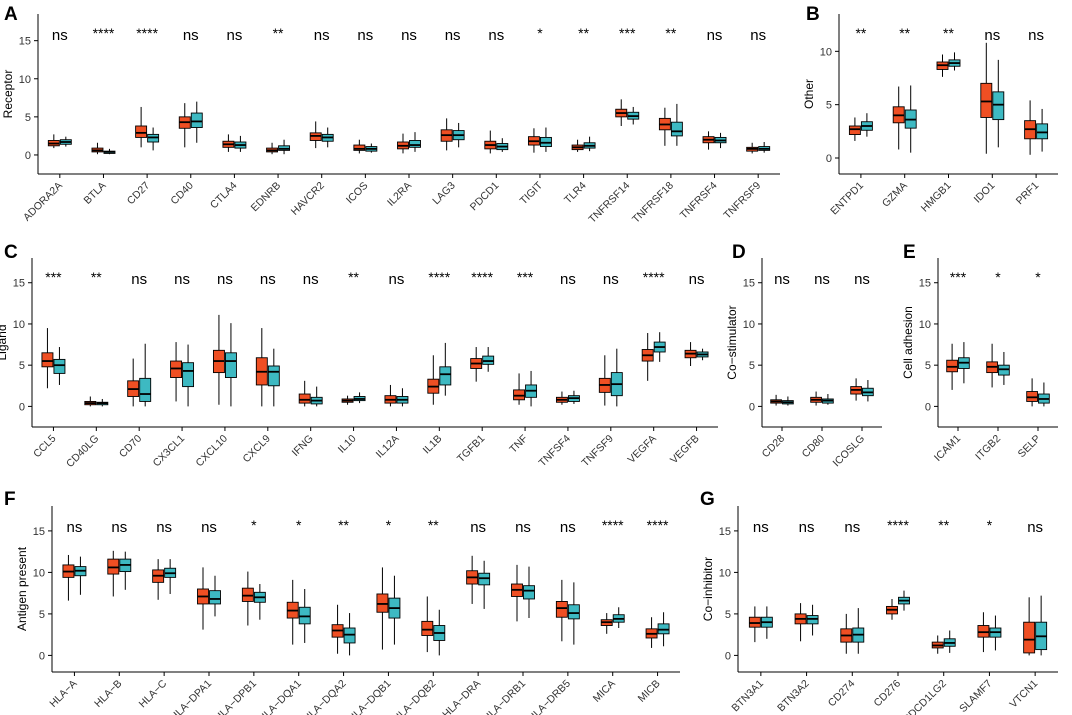 This screenshot has height=715, width=1072. What do you see at coordinates (975, 696) in the screenshot?
I see `x-tick-label: SLAMF7` at bounding box center [975, 696].